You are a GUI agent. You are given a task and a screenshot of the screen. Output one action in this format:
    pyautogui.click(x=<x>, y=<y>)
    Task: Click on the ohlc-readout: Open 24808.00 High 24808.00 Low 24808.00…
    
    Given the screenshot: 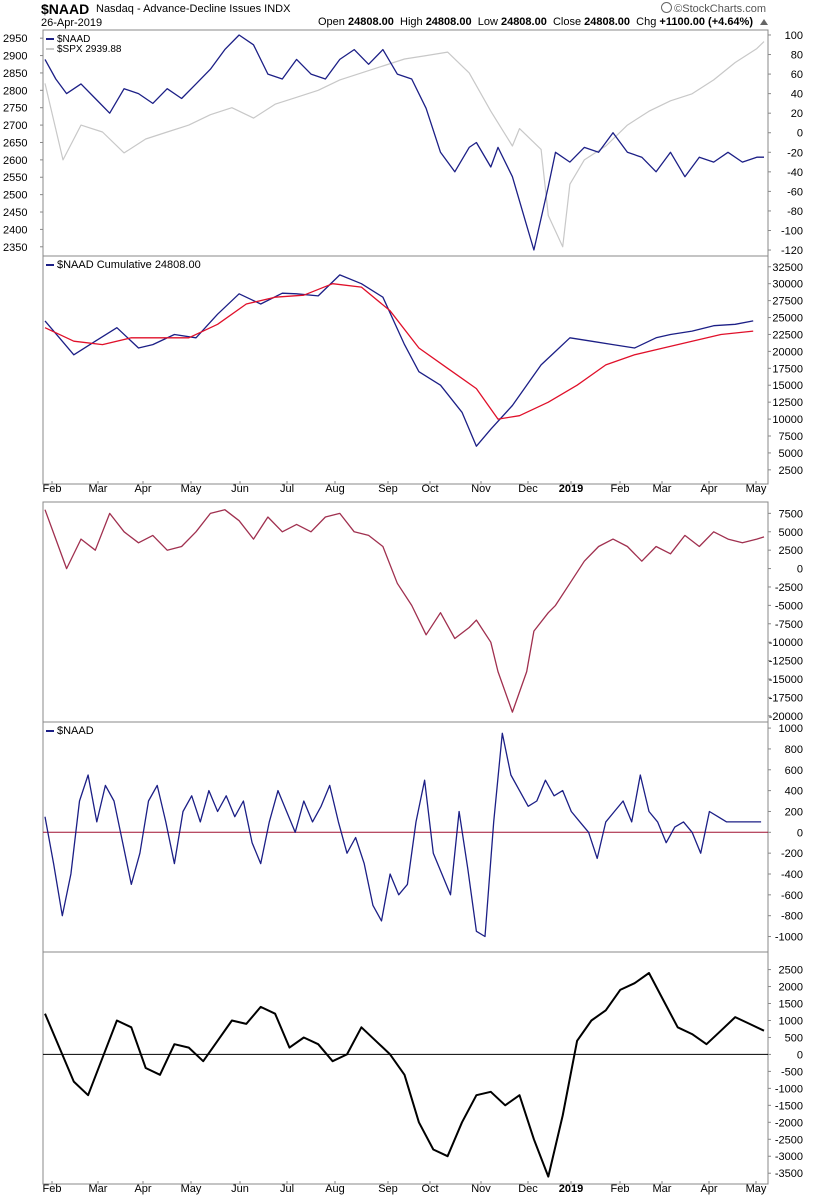 What is the action you would take?
    pyautogui.click(x=543, y=22)
    